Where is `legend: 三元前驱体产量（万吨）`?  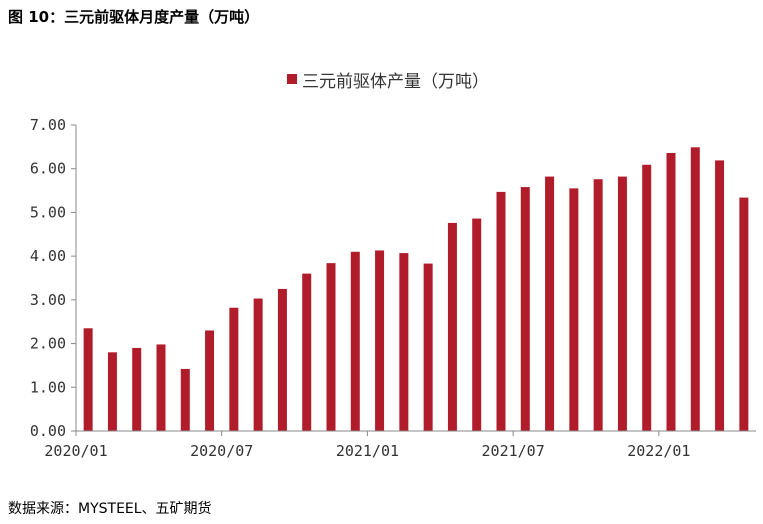 legend: 三元前驱体产量（万吨） is located at coordinates (388, 82).